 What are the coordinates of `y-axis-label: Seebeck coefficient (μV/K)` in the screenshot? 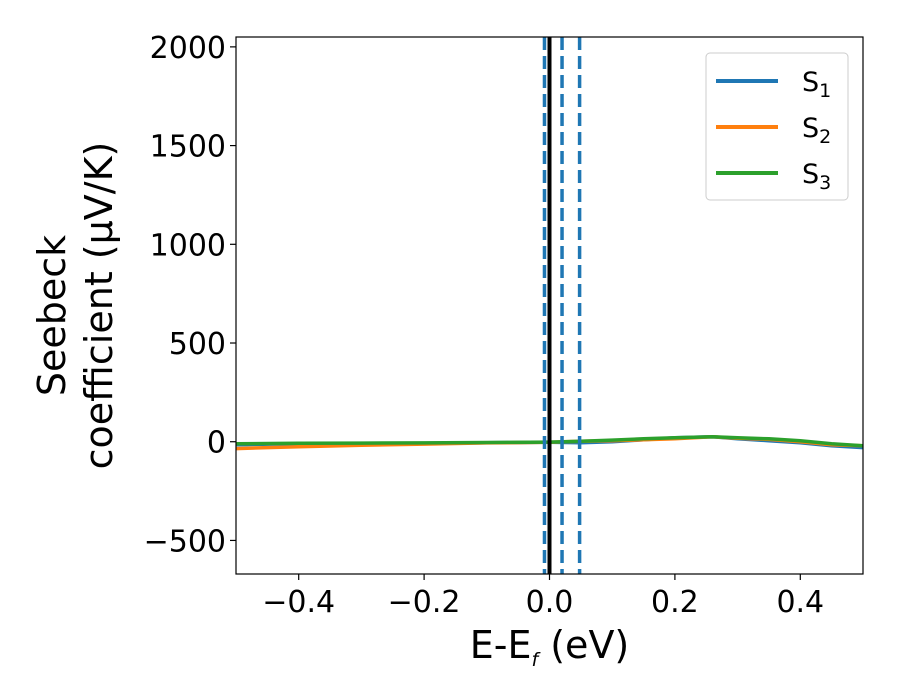 It's located at (75, 306).